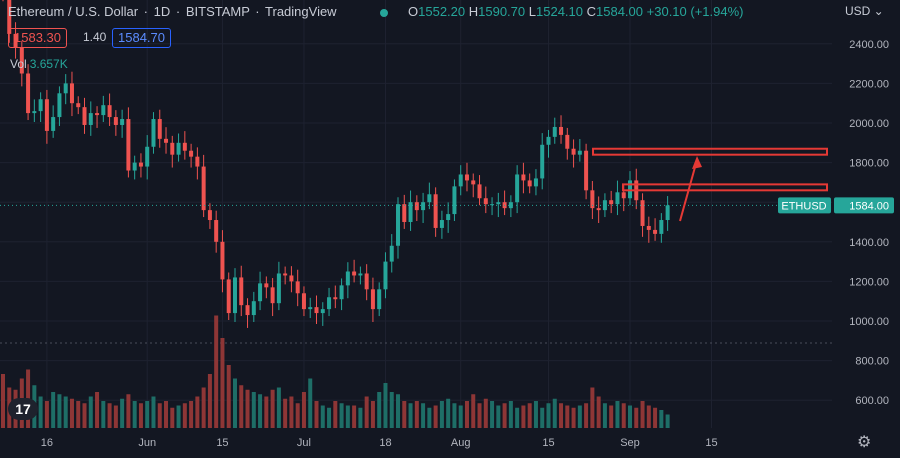 The width and height of the screenshot is (900, 458). I want to click on buy-price-button: 1584.70, so click(141, 38).